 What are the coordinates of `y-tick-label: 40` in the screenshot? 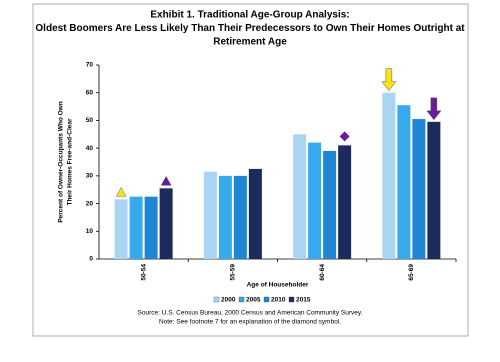 It's located at (90, 148).